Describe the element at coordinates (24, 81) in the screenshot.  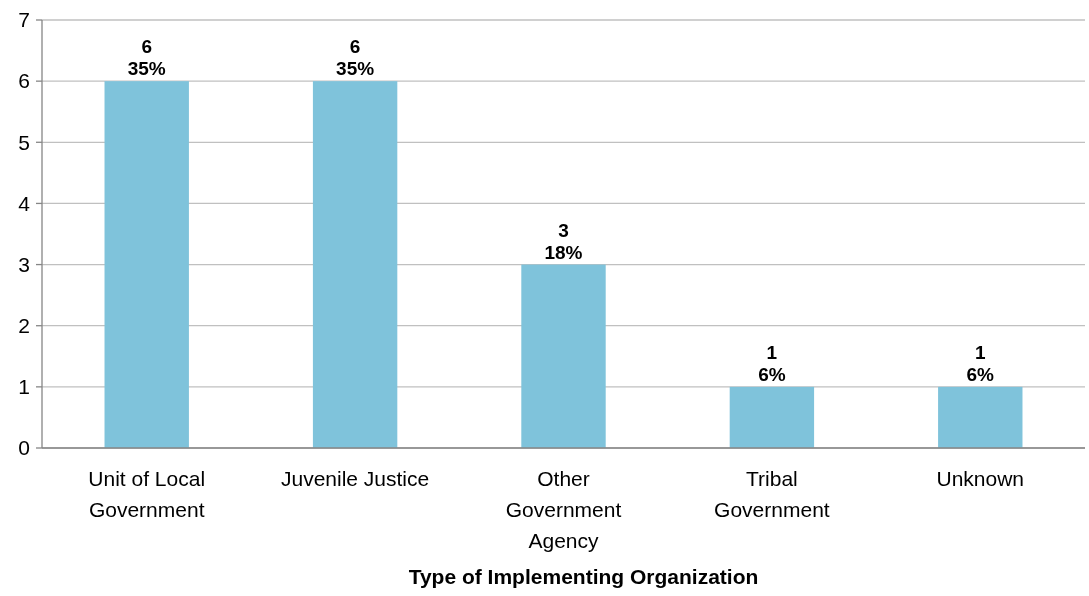
I see `y-tick-label: 6` at that location.